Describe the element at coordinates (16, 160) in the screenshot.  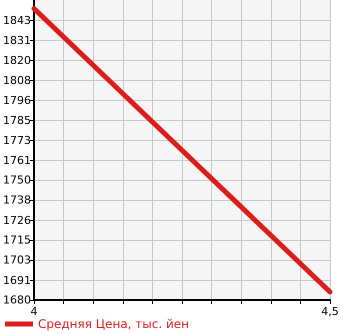
I see `y-tick-label: 1761` at that location.